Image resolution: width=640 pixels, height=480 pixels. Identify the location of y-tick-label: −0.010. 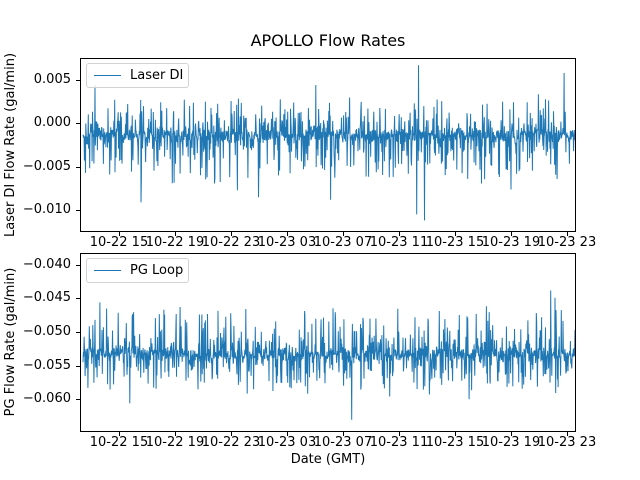
(46, 209).